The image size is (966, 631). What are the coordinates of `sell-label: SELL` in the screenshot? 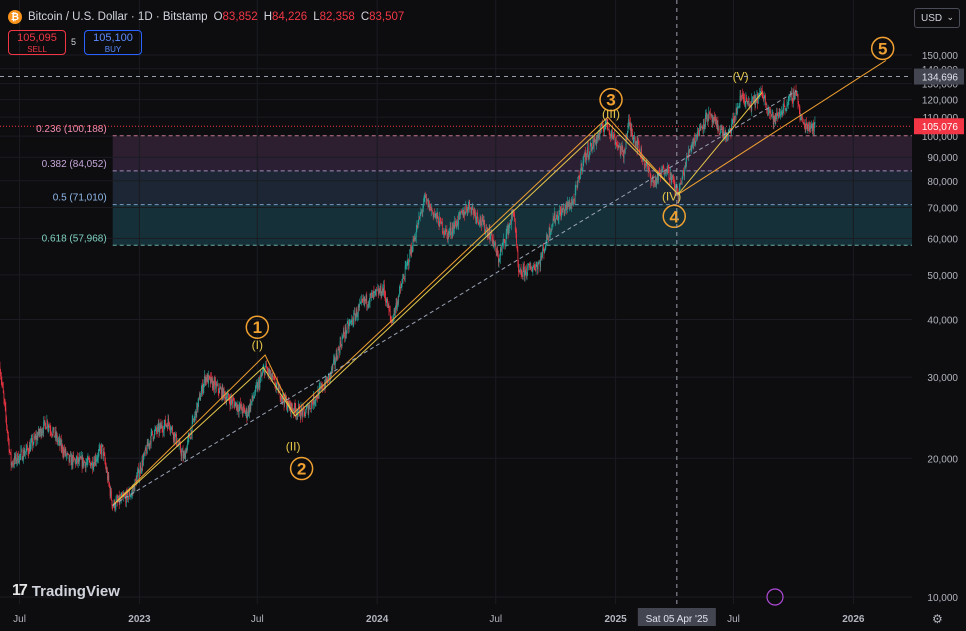 It's located at (37, 49).